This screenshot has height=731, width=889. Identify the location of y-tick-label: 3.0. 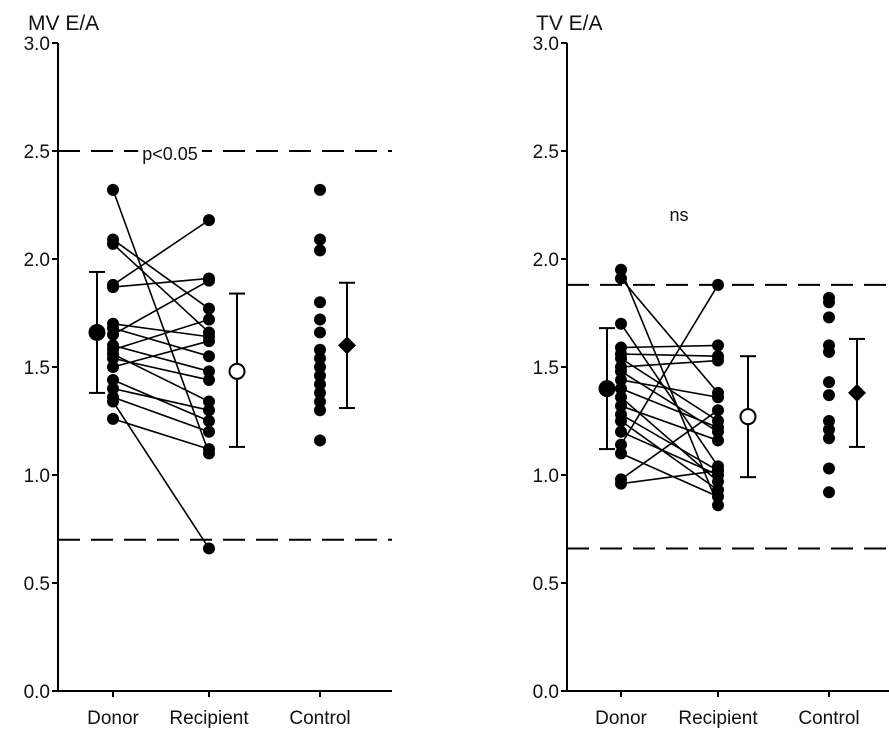
(546, 44).